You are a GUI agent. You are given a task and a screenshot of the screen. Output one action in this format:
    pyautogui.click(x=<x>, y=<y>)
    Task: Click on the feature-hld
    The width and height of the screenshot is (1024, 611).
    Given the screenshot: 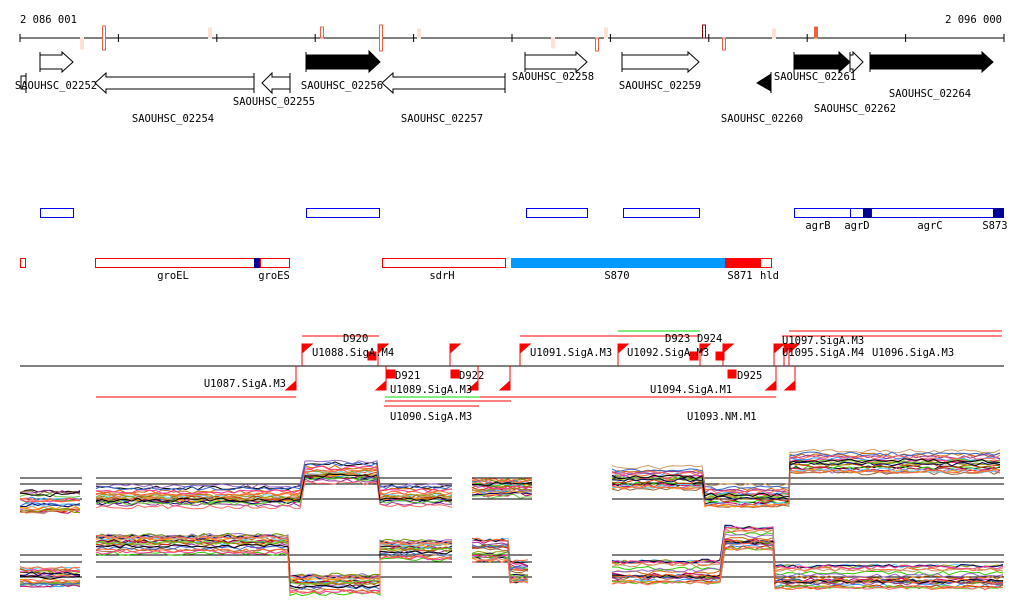 What is the action you would take?
    pyautogui.click(x=766, y=263)
    